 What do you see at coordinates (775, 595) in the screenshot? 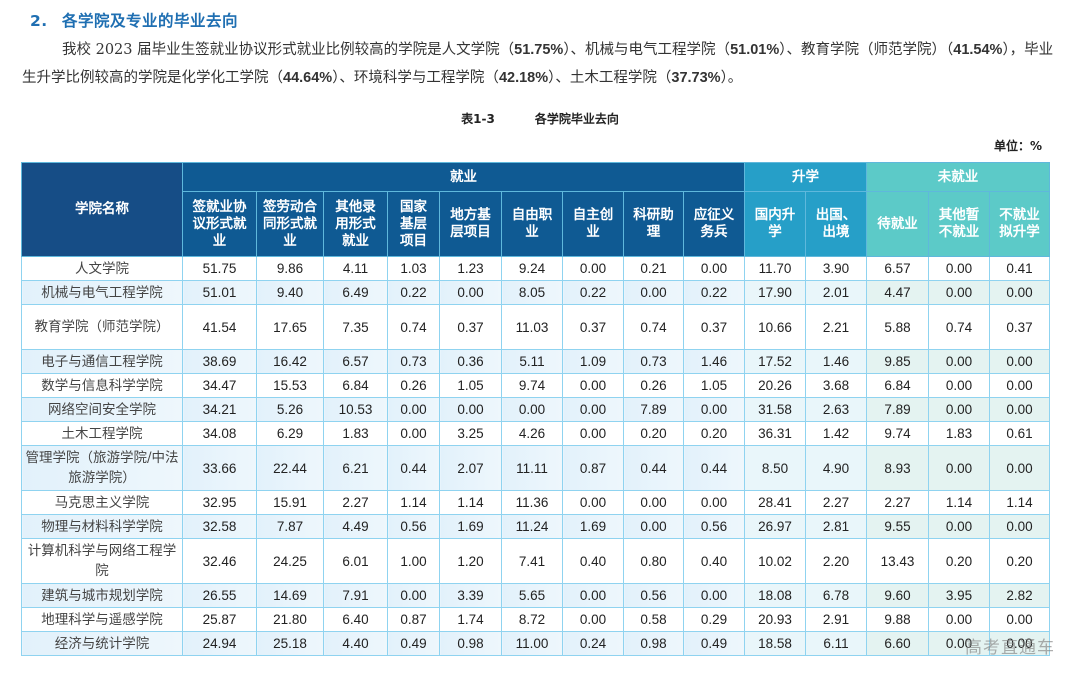
I see `value-cell: 18.08` at bounding box center [775, 595].